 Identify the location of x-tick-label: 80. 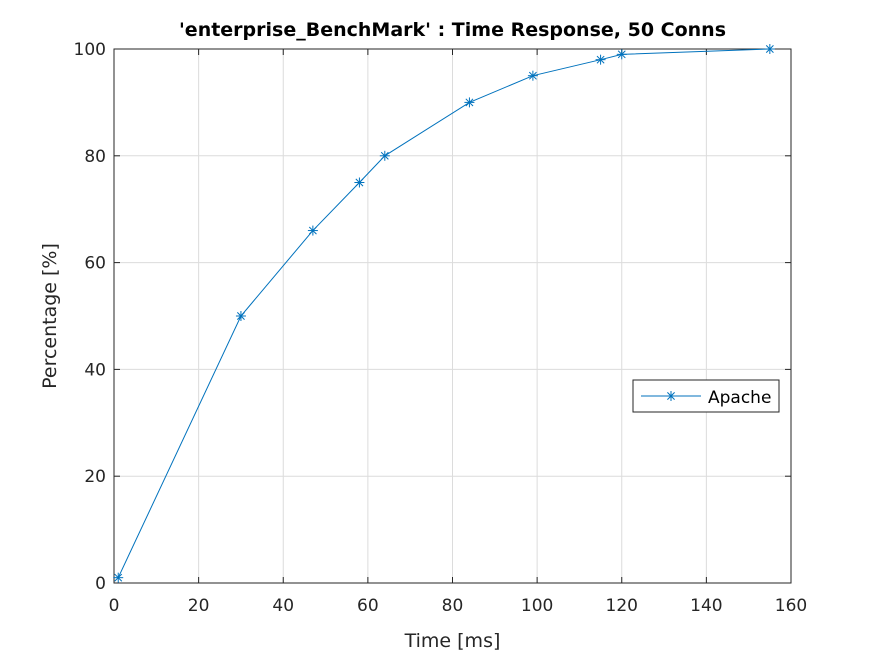
(453, 606).